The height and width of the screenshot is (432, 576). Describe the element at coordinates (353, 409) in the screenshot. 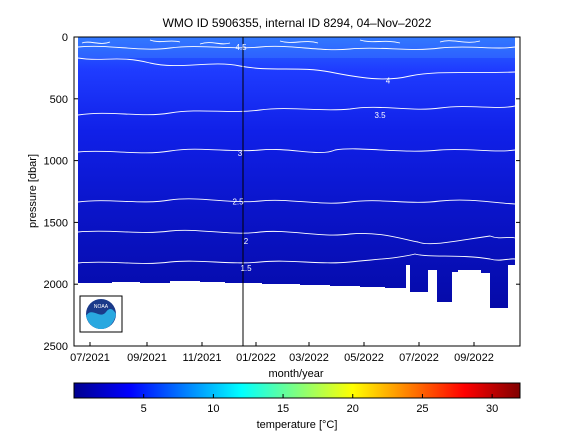

I see `colorbar-tick-label: 20` at that location.